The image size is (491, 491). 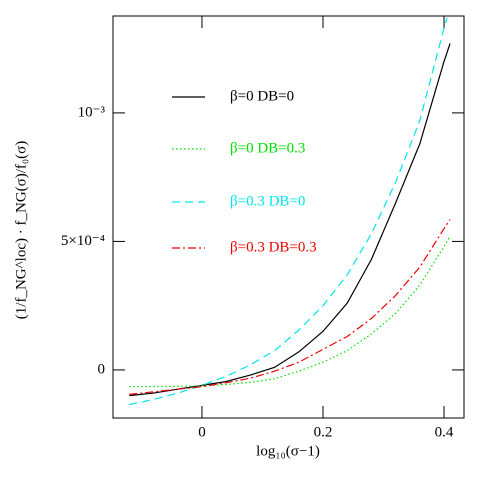 What do you see at coordinates (262, 96) in the screenshot?
I see `legend-label: β=0 DB=0` at bounding box center [262, 96].